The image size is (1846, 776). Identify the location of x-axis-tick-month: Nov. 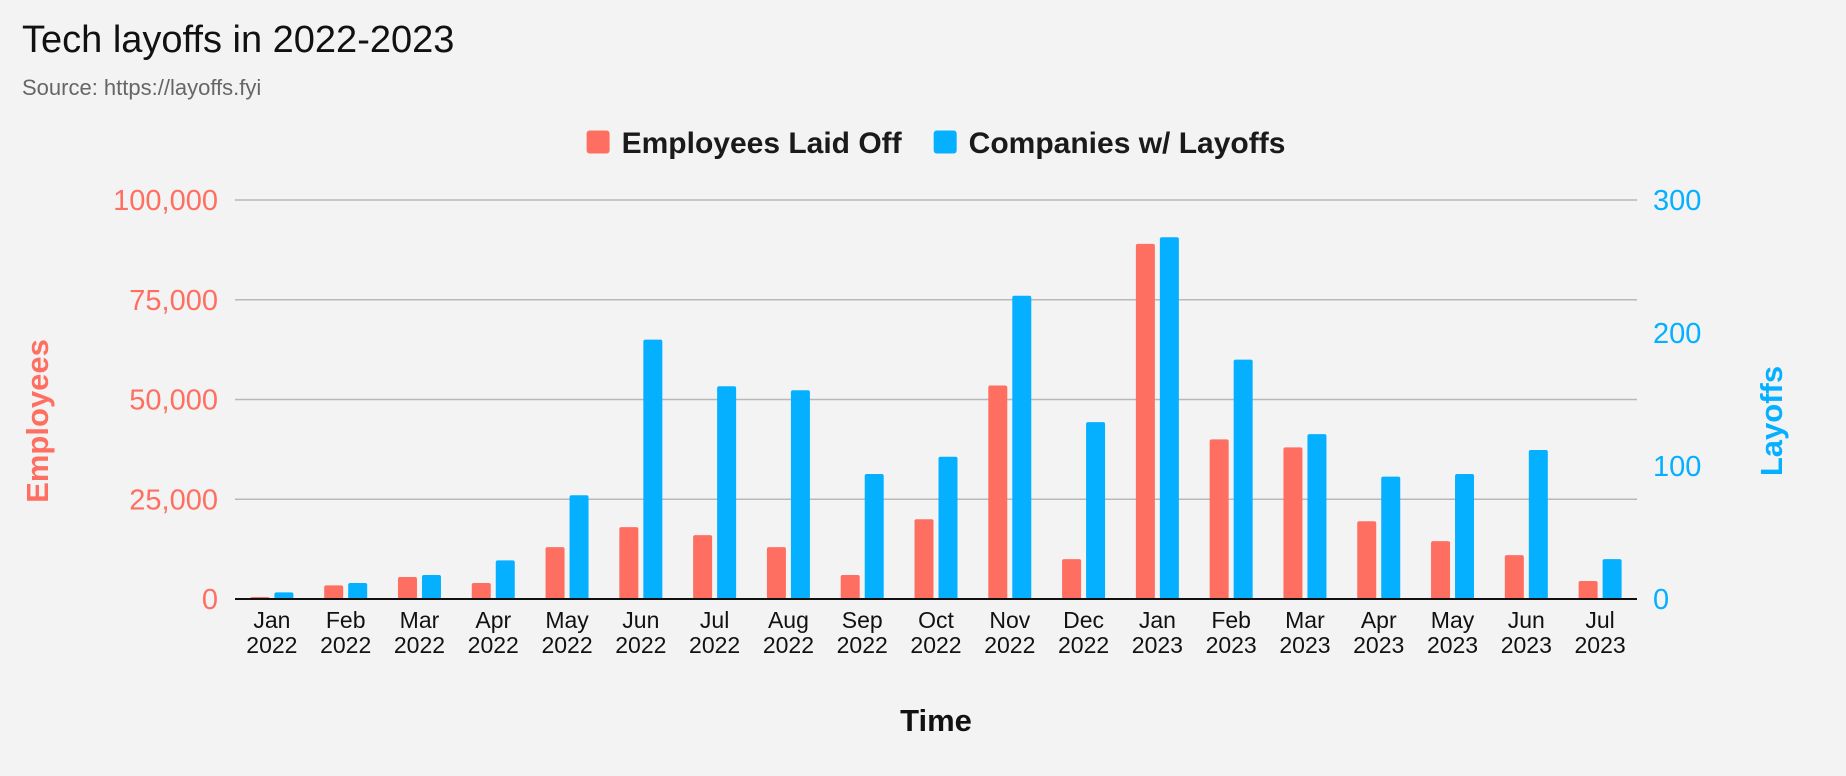
(1009, 620).